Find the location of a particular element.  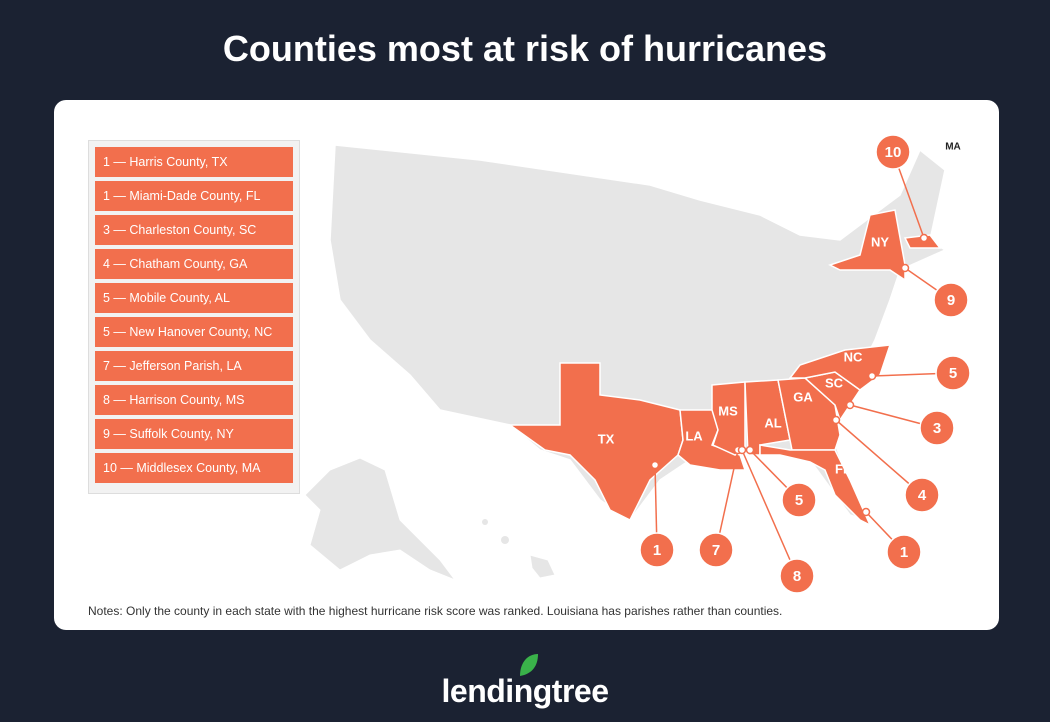

state-label: GA is located at coordinates (803, 396).